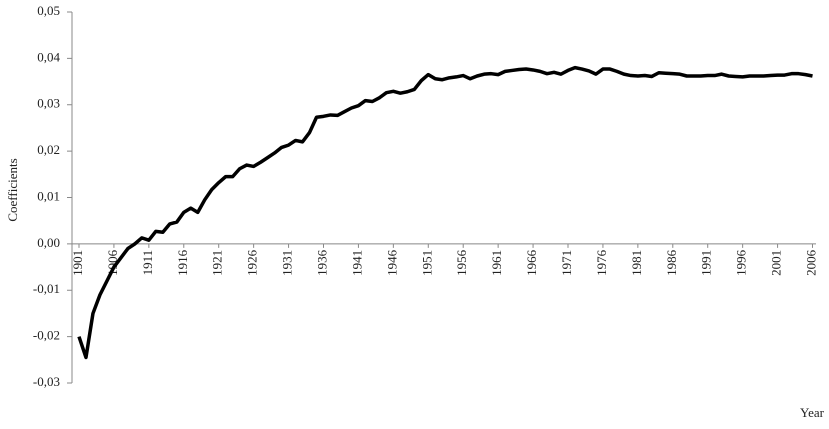  What do you see at coordinates (46, 381) in the screenshot?
I see `y-tick-label: -0,03` at bounding box center [46, 381].